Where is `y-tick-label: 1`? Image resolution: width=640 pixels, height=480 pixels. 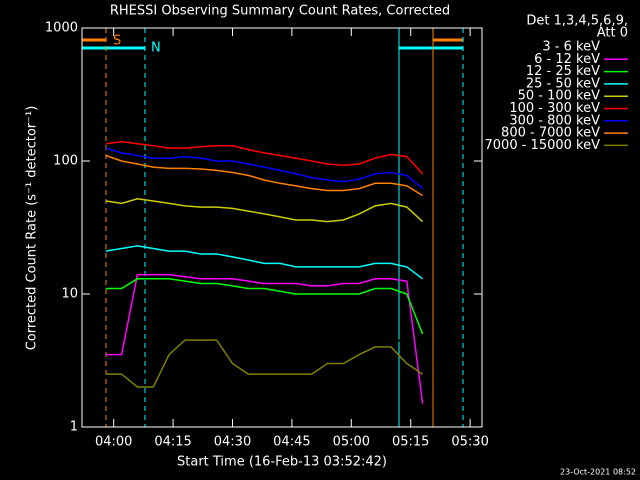 y-tick-label: 1 is located at coordinates (74, 427).